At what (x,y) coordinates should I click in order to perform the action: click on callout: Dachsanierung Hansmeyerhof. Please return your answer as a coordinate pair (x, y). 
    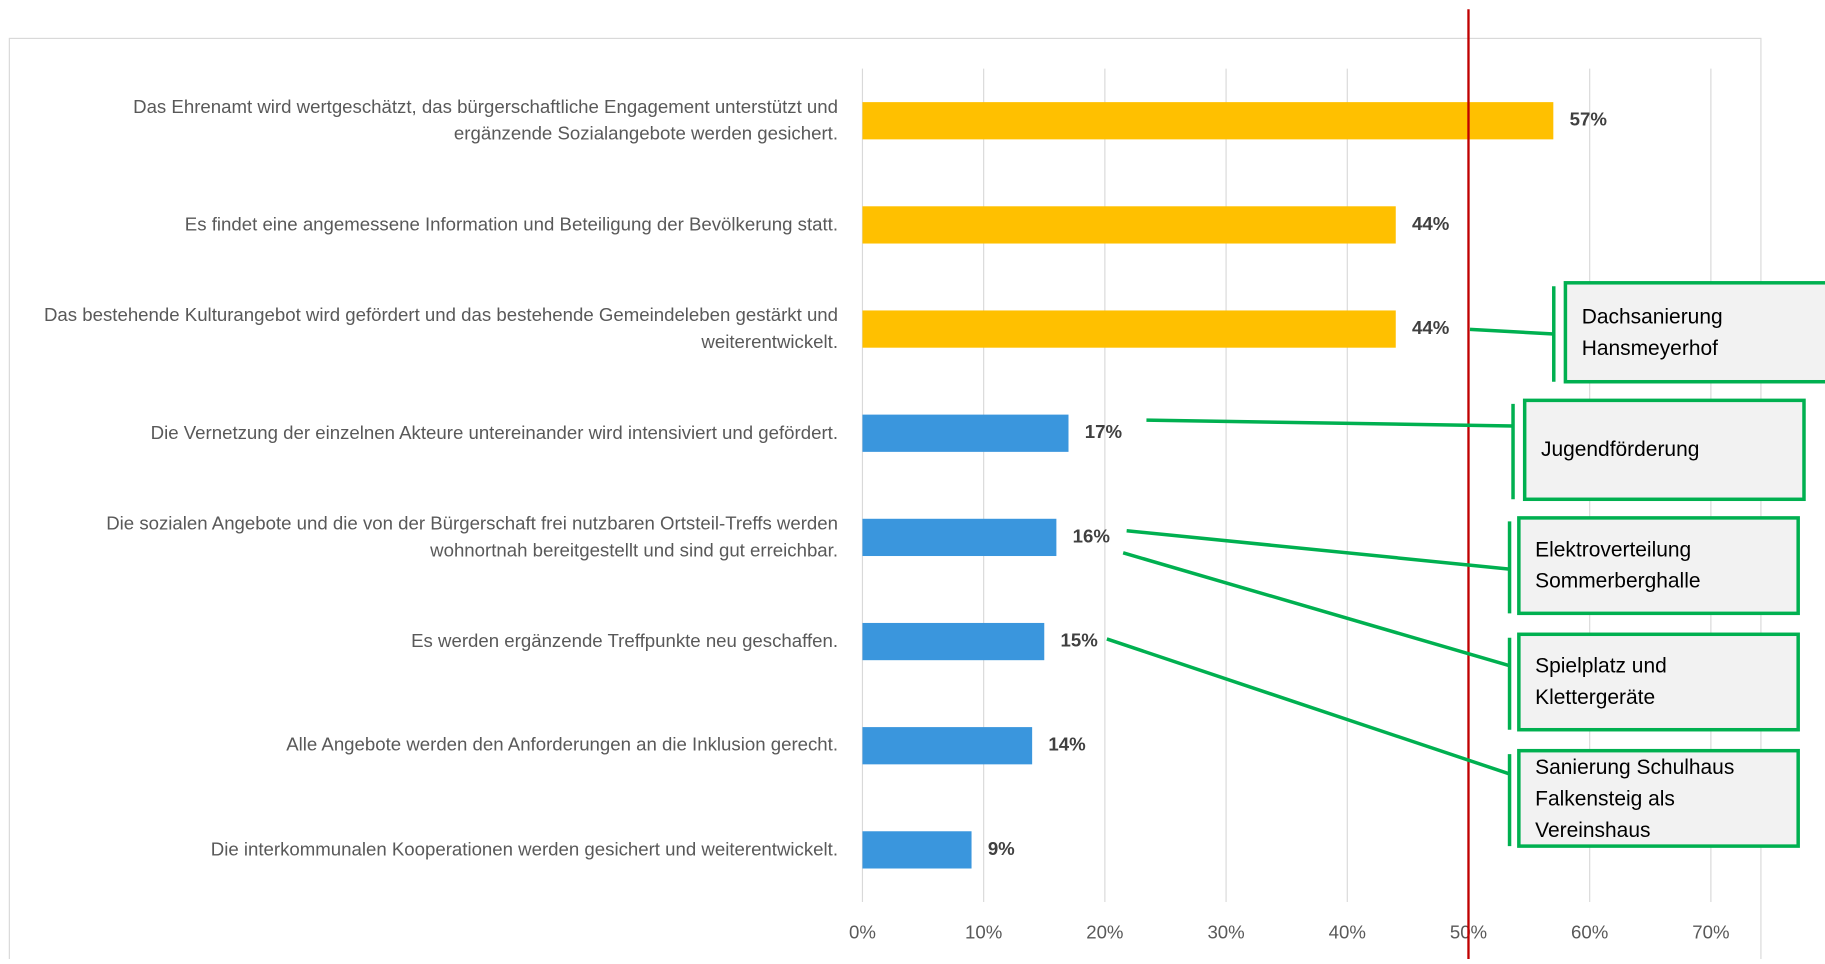
    Looking at the image, I should click on (1652, 332).